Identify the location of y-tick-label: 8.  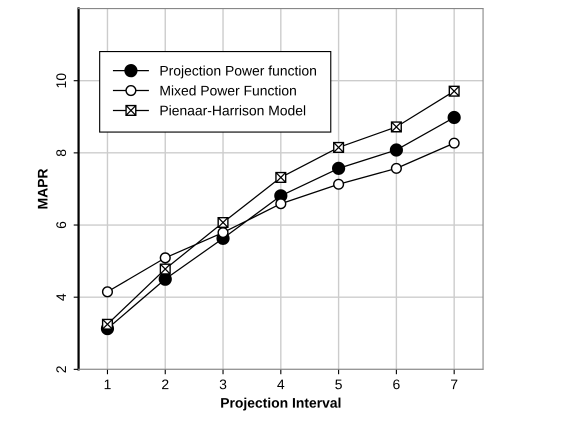
(61, 153).